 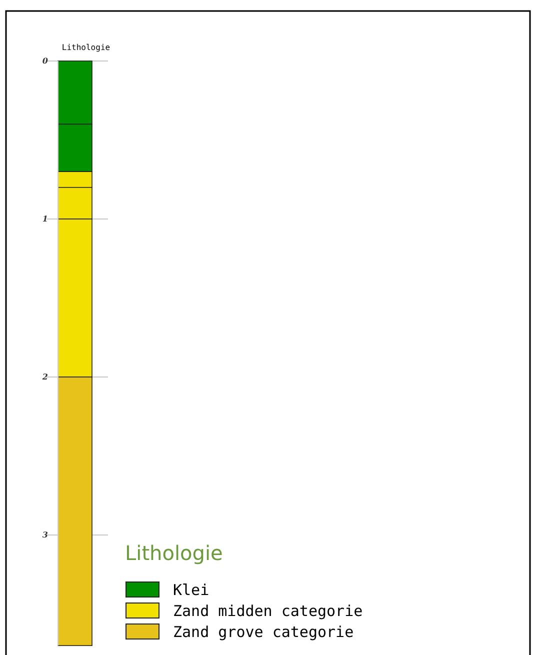 I want to click on y-tick-label: 2, so click(x=44, y=377).